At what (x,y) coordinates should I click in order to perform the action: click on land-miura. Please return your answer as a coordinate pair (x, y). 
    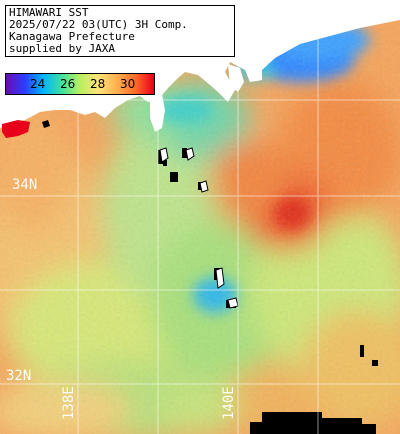
    Looking at the image, I should click on (236, 78).